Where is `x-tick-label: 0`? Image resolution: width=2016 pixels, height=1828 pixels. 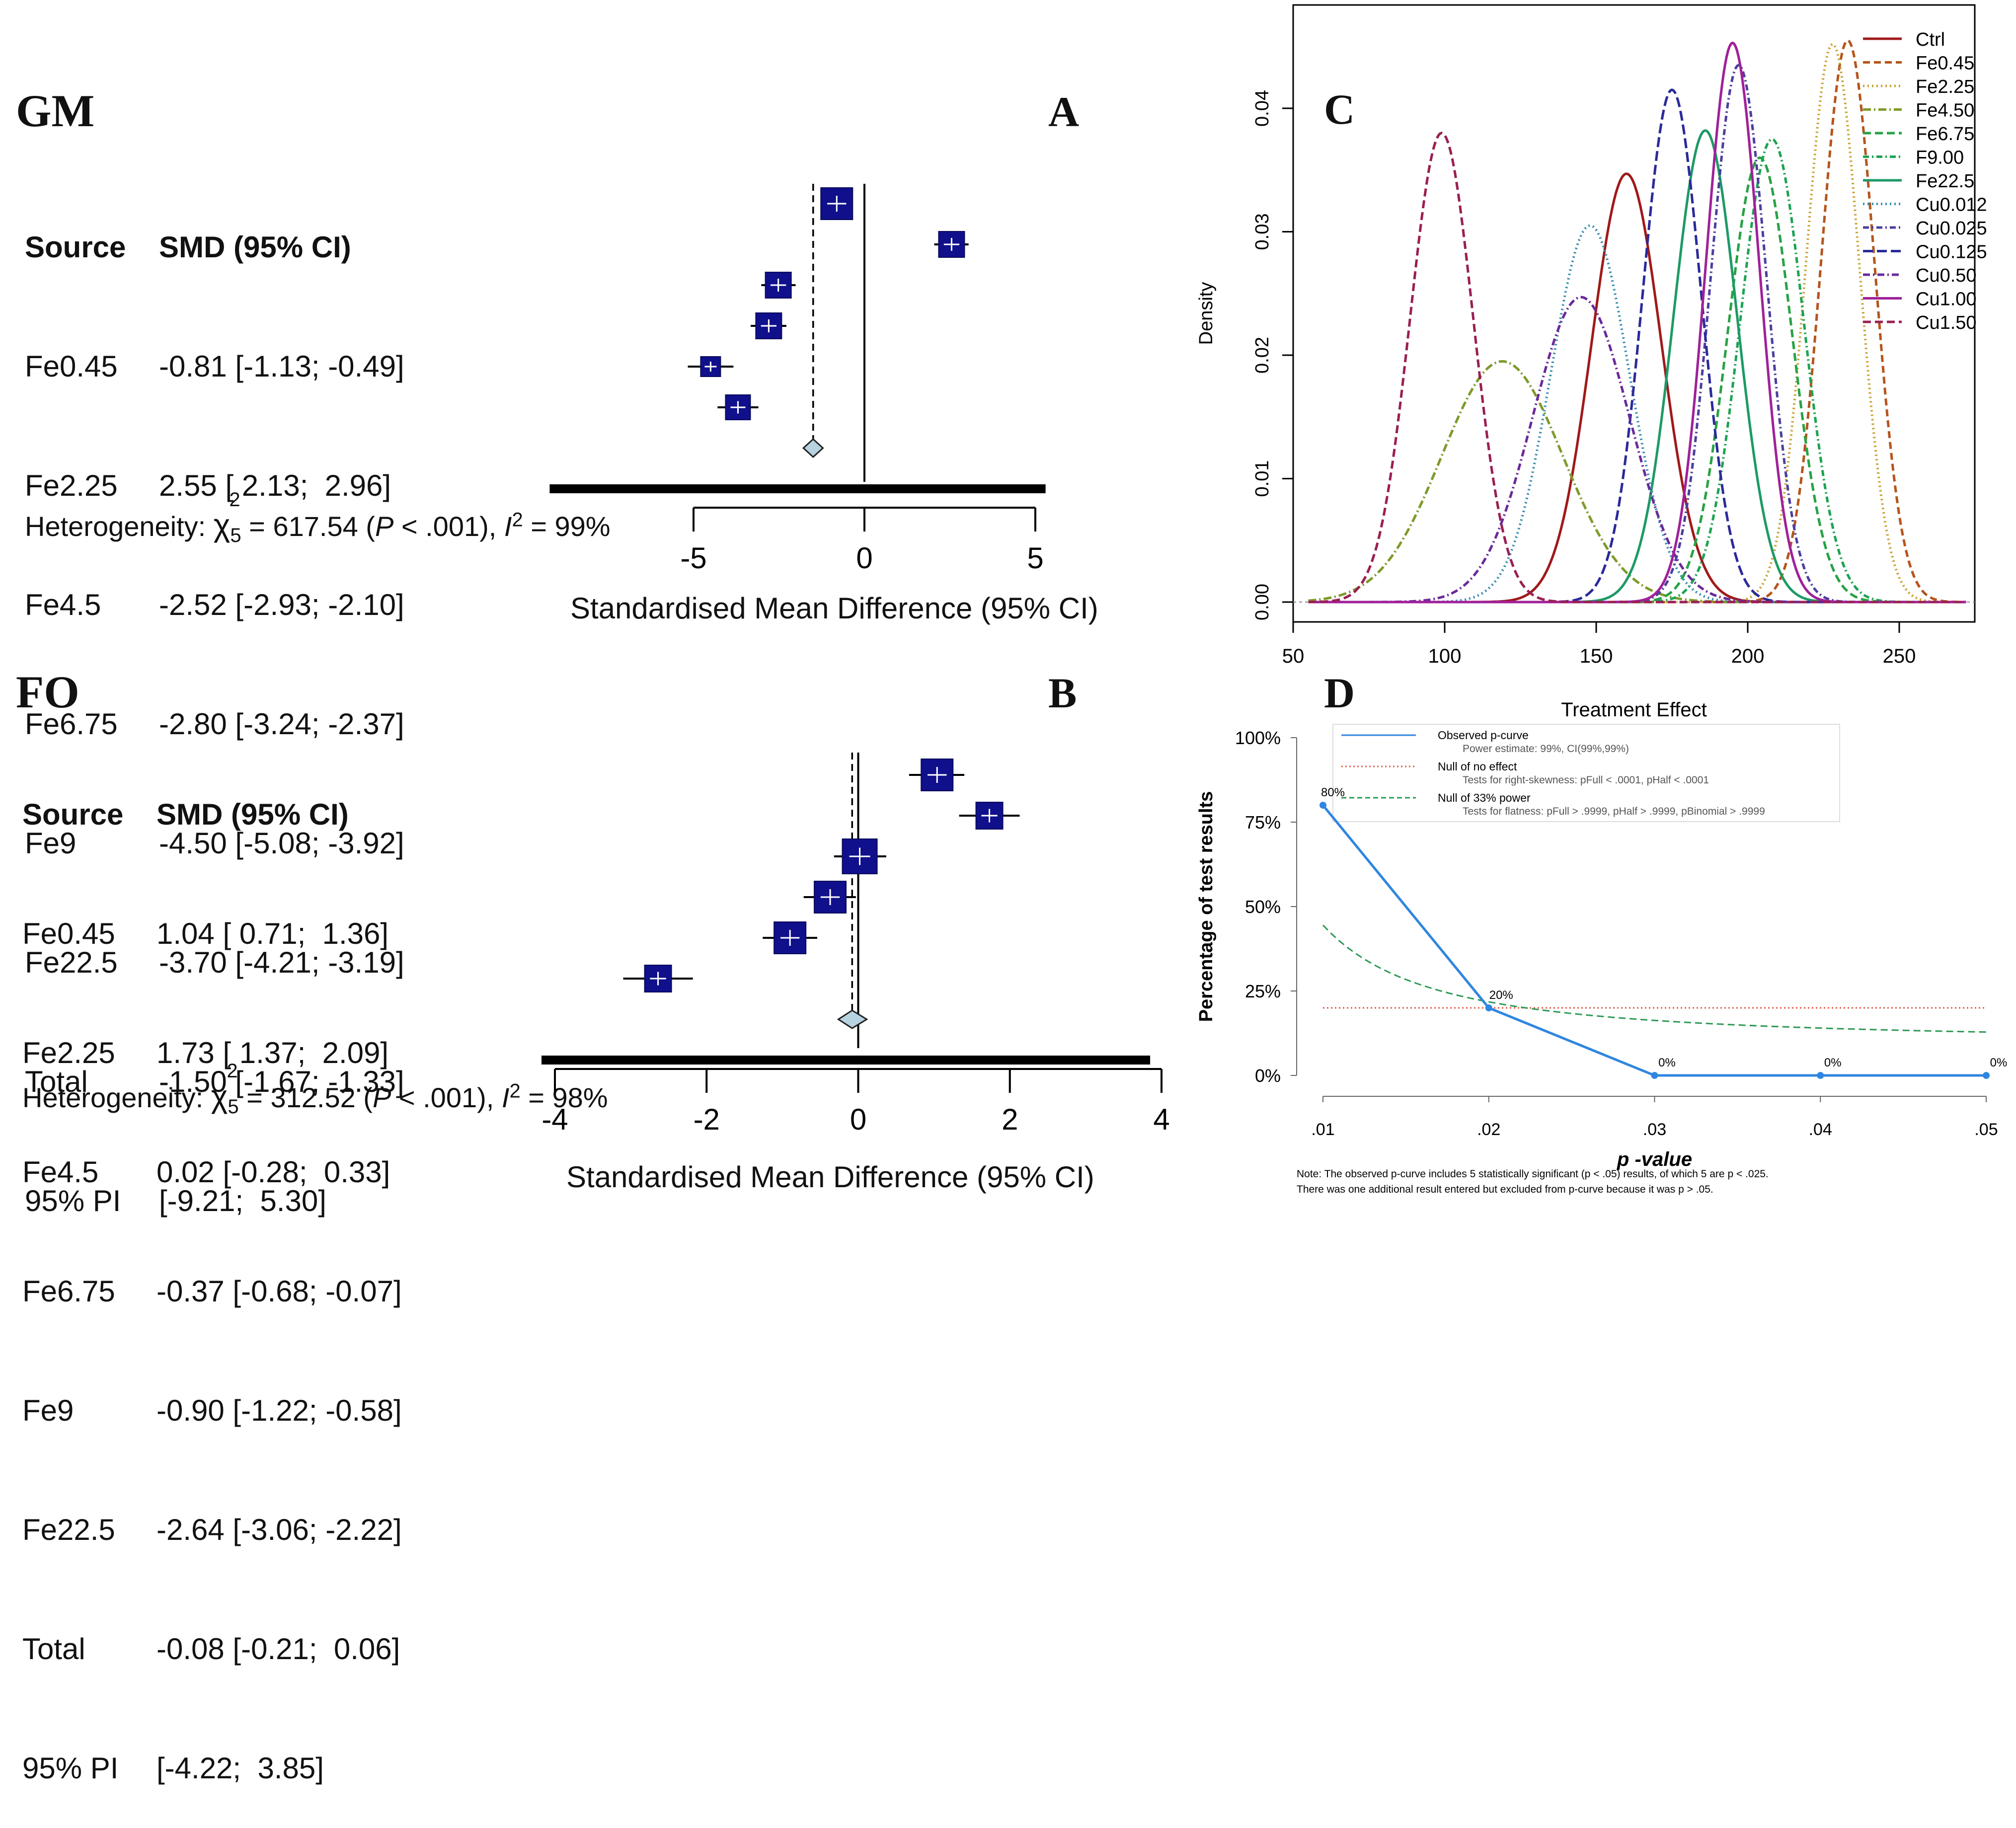
x-tick-label: 0 is located at coordinates (858, 1119).